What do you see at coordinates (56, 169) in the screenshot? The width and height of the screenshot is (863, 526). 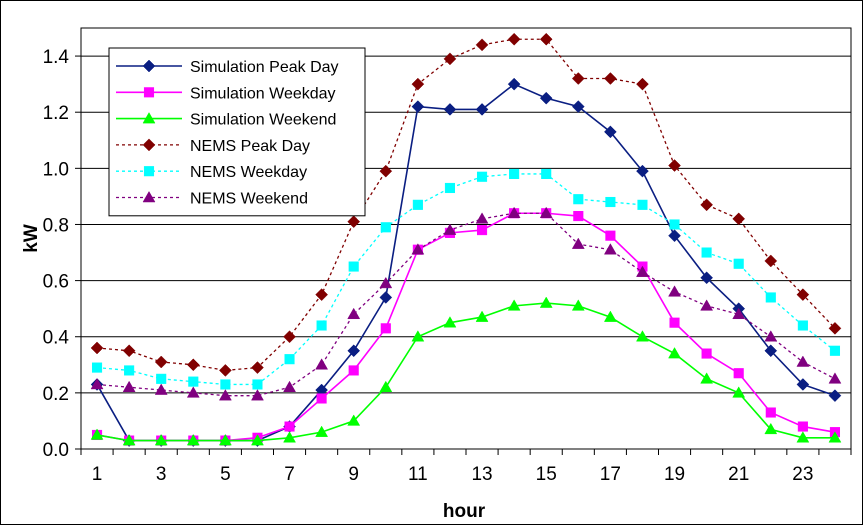 I see `y-tick-label: 1.0` at bounding box center [56, 169].